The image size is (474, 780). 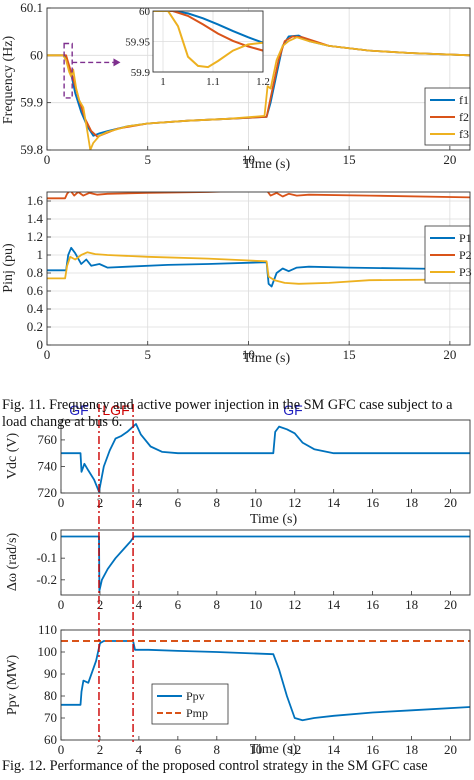 I want to click on chart2-y-axis-label: Pinj (pu), so click(x=8, y=268).